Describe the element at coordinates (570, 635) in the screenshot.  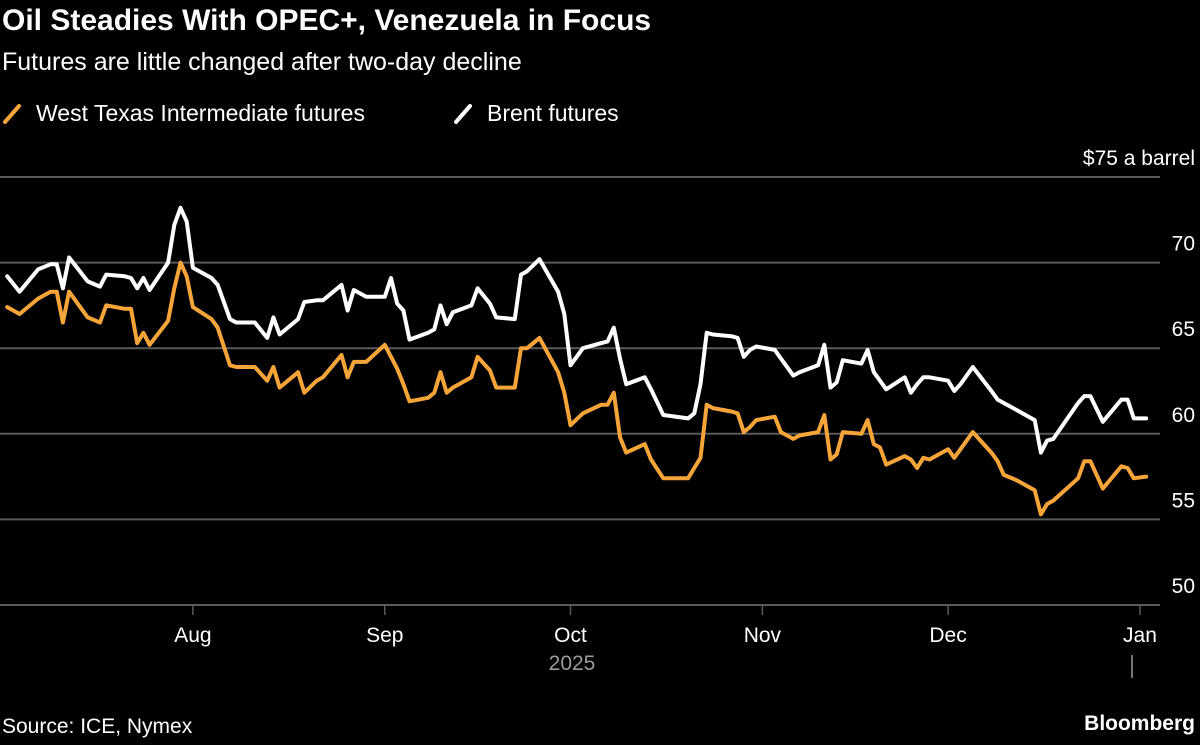
I see `x-tick-label: Oct` at that location.